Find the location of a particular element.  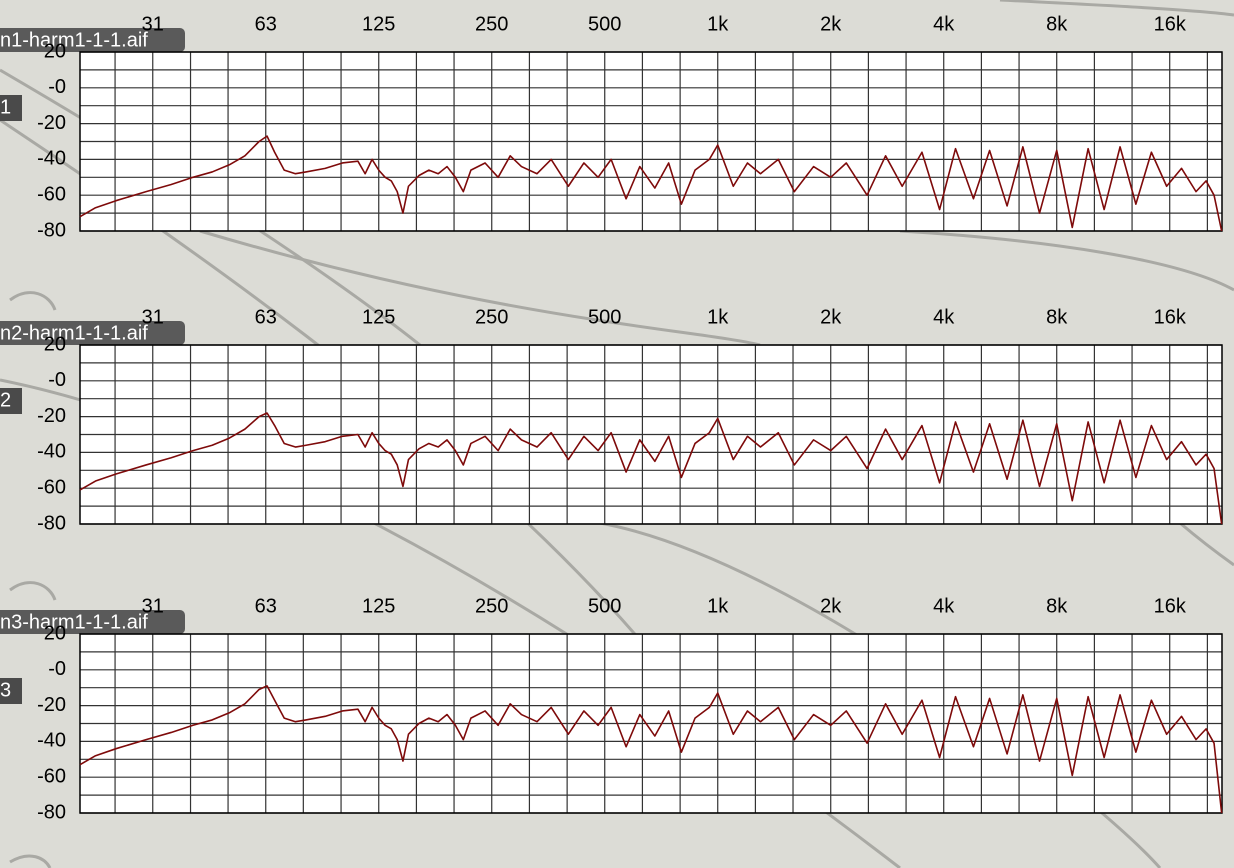

file-object: n3-harm1-1-1.aif 3 is located at coordinates (92, 657).